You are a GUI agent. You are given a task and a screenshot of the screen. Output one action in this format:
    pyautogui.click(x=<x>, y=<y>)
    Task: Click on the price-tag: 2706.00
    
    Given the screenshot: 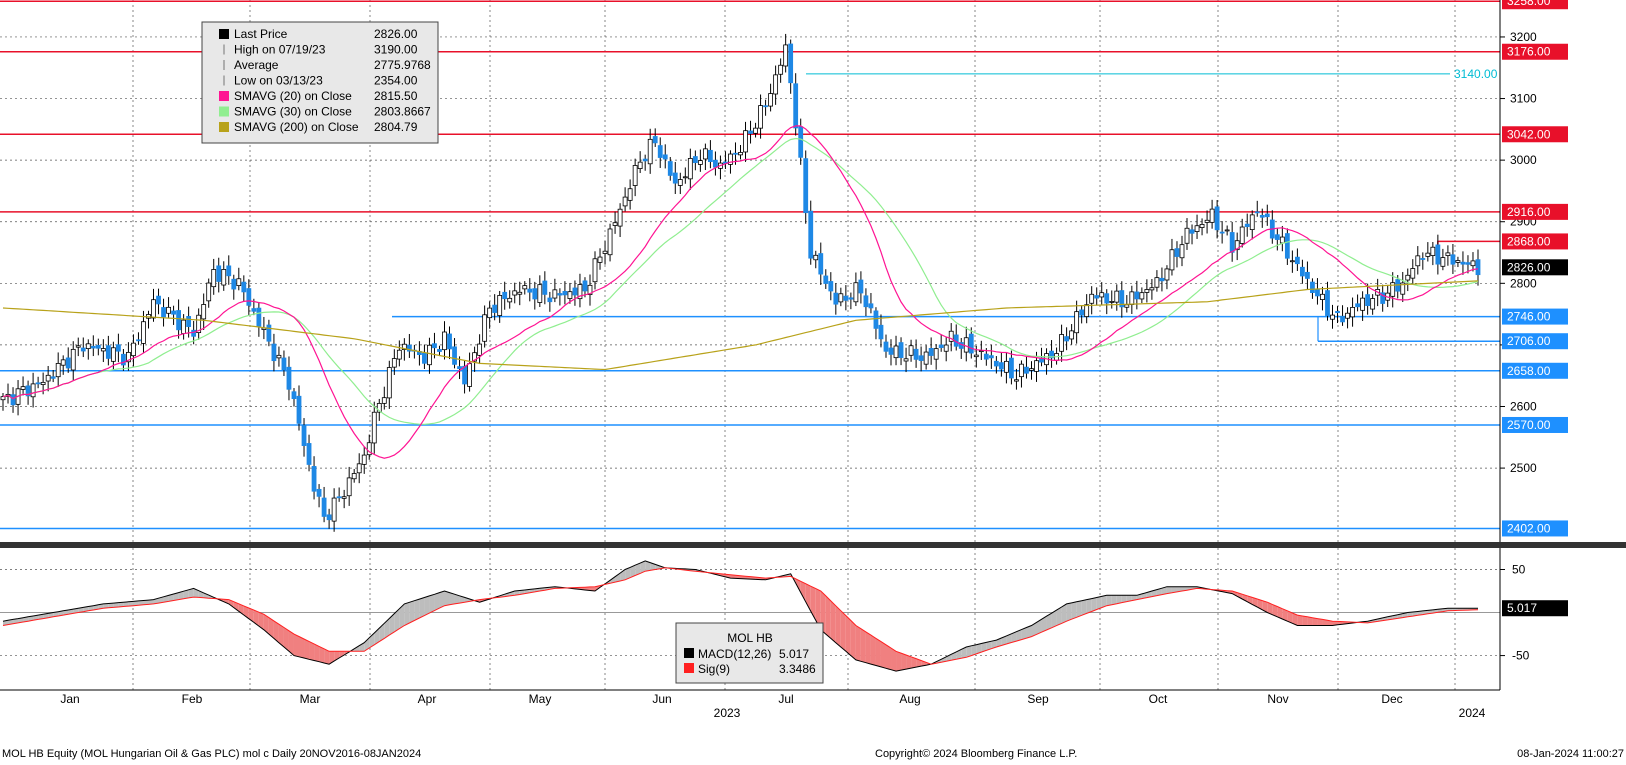 What is the action you would take?
    pyautogui.click(x=1535, y=341)
    